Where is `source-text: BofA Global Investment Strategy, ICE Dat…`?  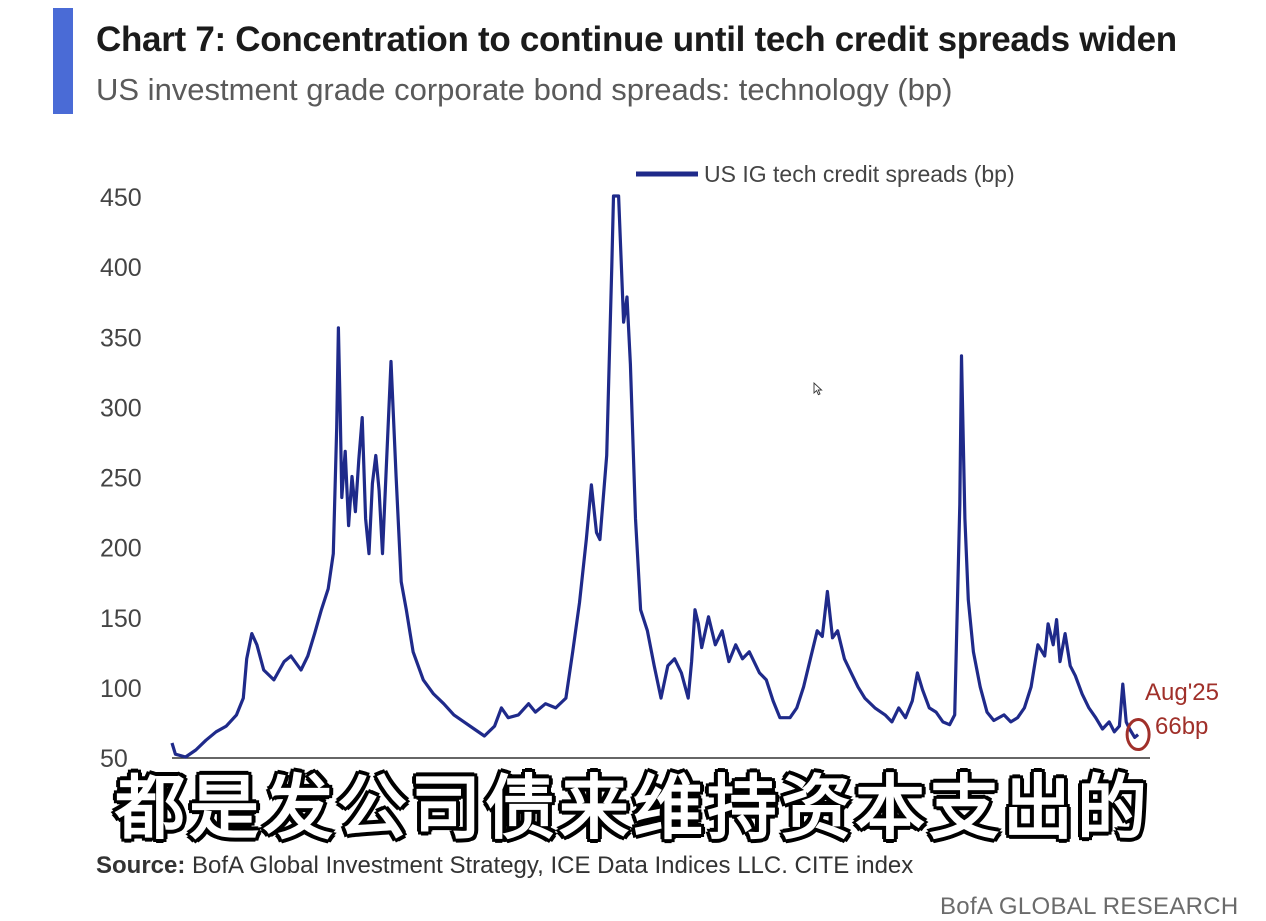 source-text: BofA Global Investment Strategy, ICE Dat… is located at coordinates (553, 865).